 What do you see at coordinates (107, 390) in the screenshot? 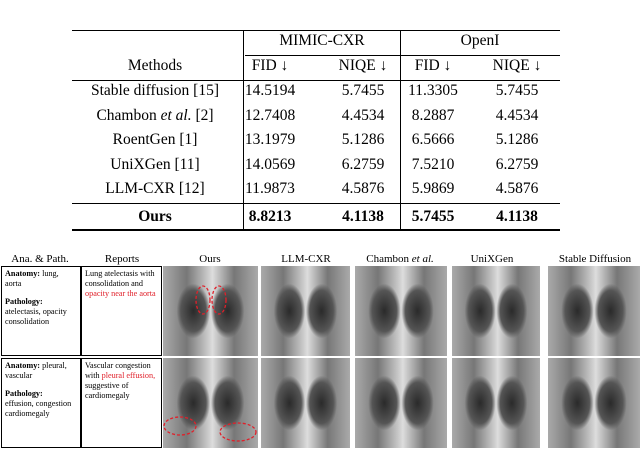
I see `text-segment: suggestive of cardiomegaly` at bounding box center [107, 390].